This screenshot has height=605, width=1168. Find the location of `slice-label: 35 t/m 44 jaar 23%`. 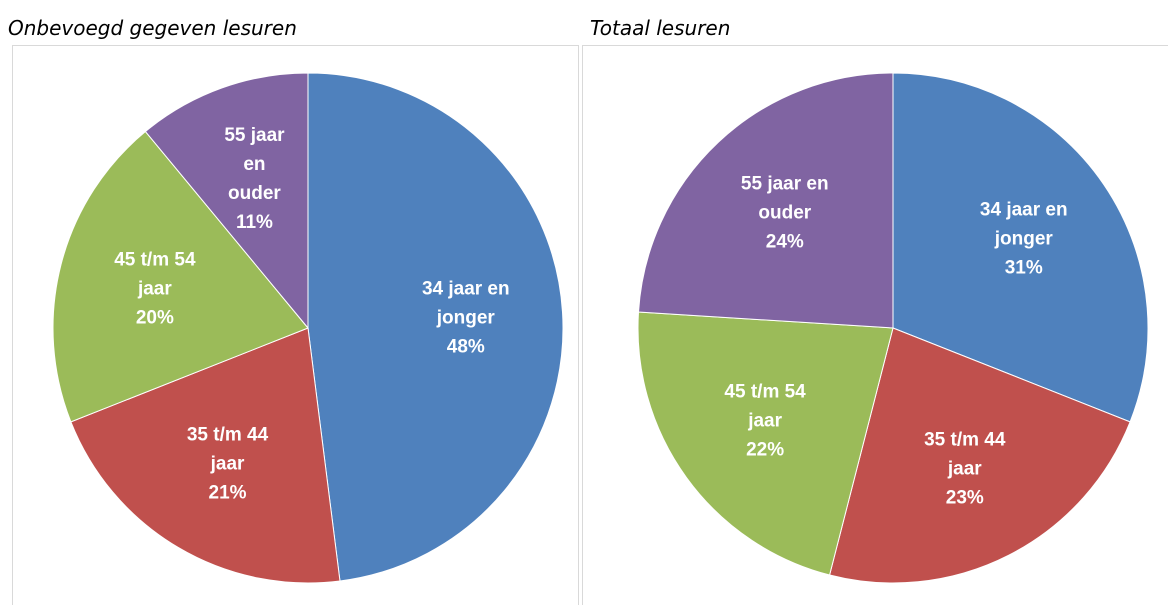

slice-label: 35 t/m 44 jaar 23% is located at coordinates (965, 468).